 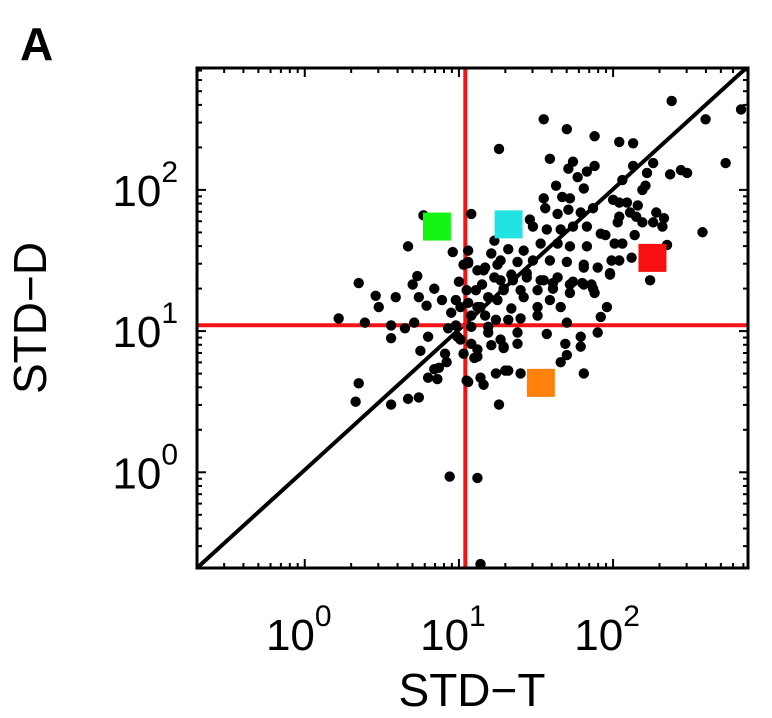 I want to click on tick-label-exponent: 1, so click(x=477, y=616).